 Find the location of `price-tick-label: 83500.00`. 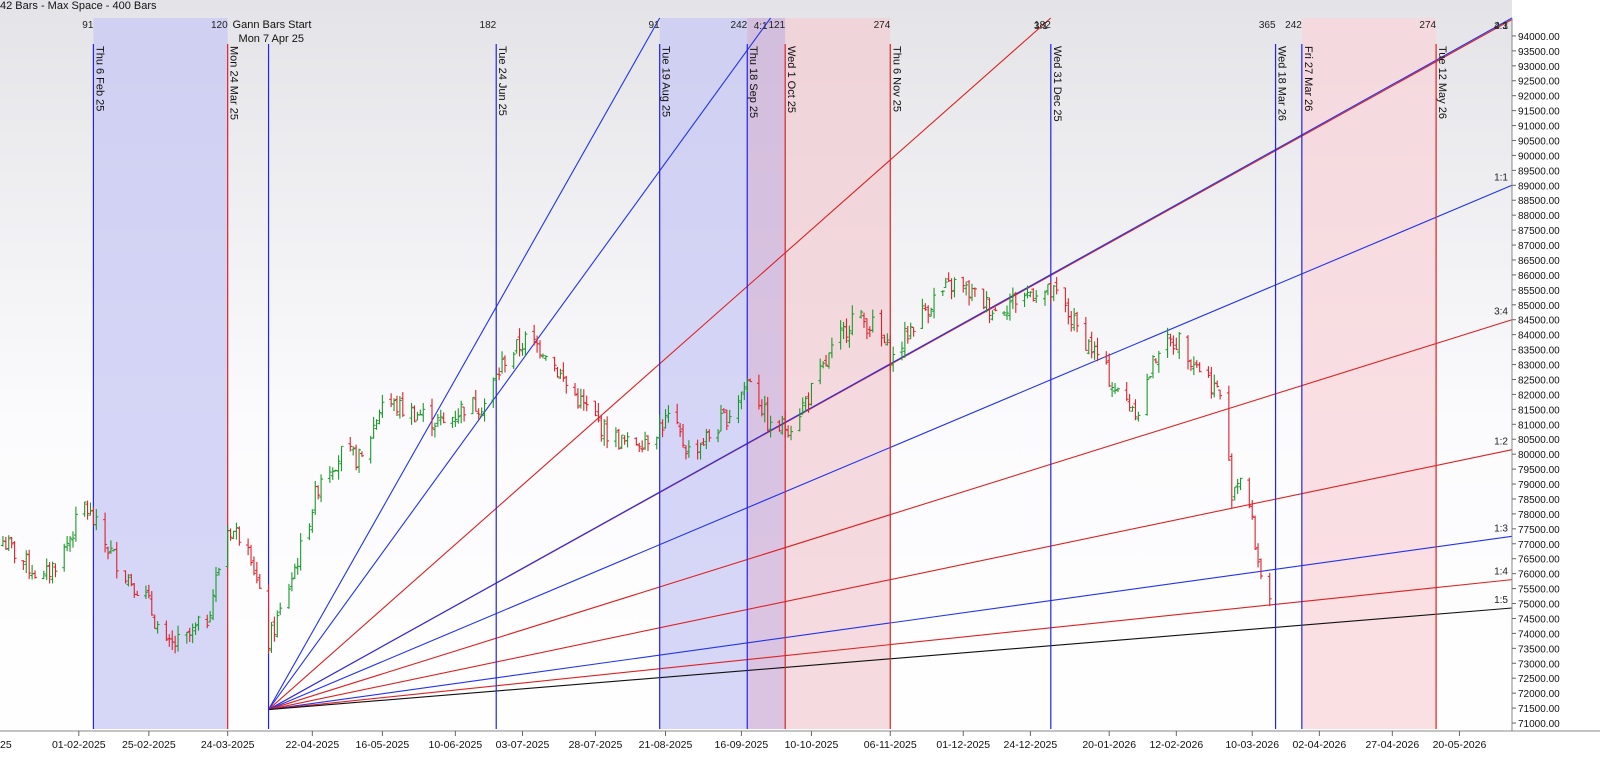

price-tick-label: 83500.00 is located at coordinates (1539, 351).